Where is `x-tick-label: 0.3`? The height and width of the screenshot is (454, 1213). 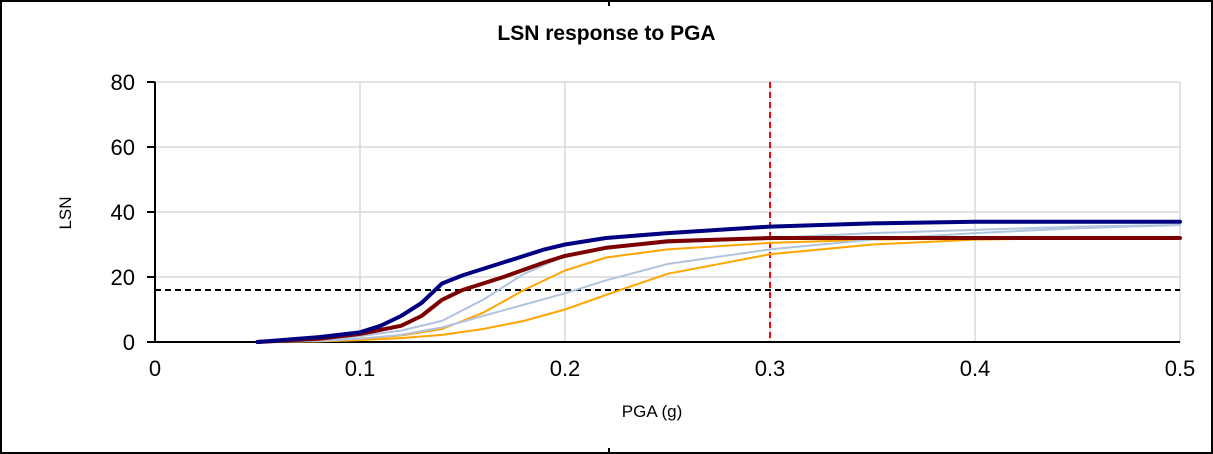
x-tick-label: 0.3 is located at coordinates (770, 368).